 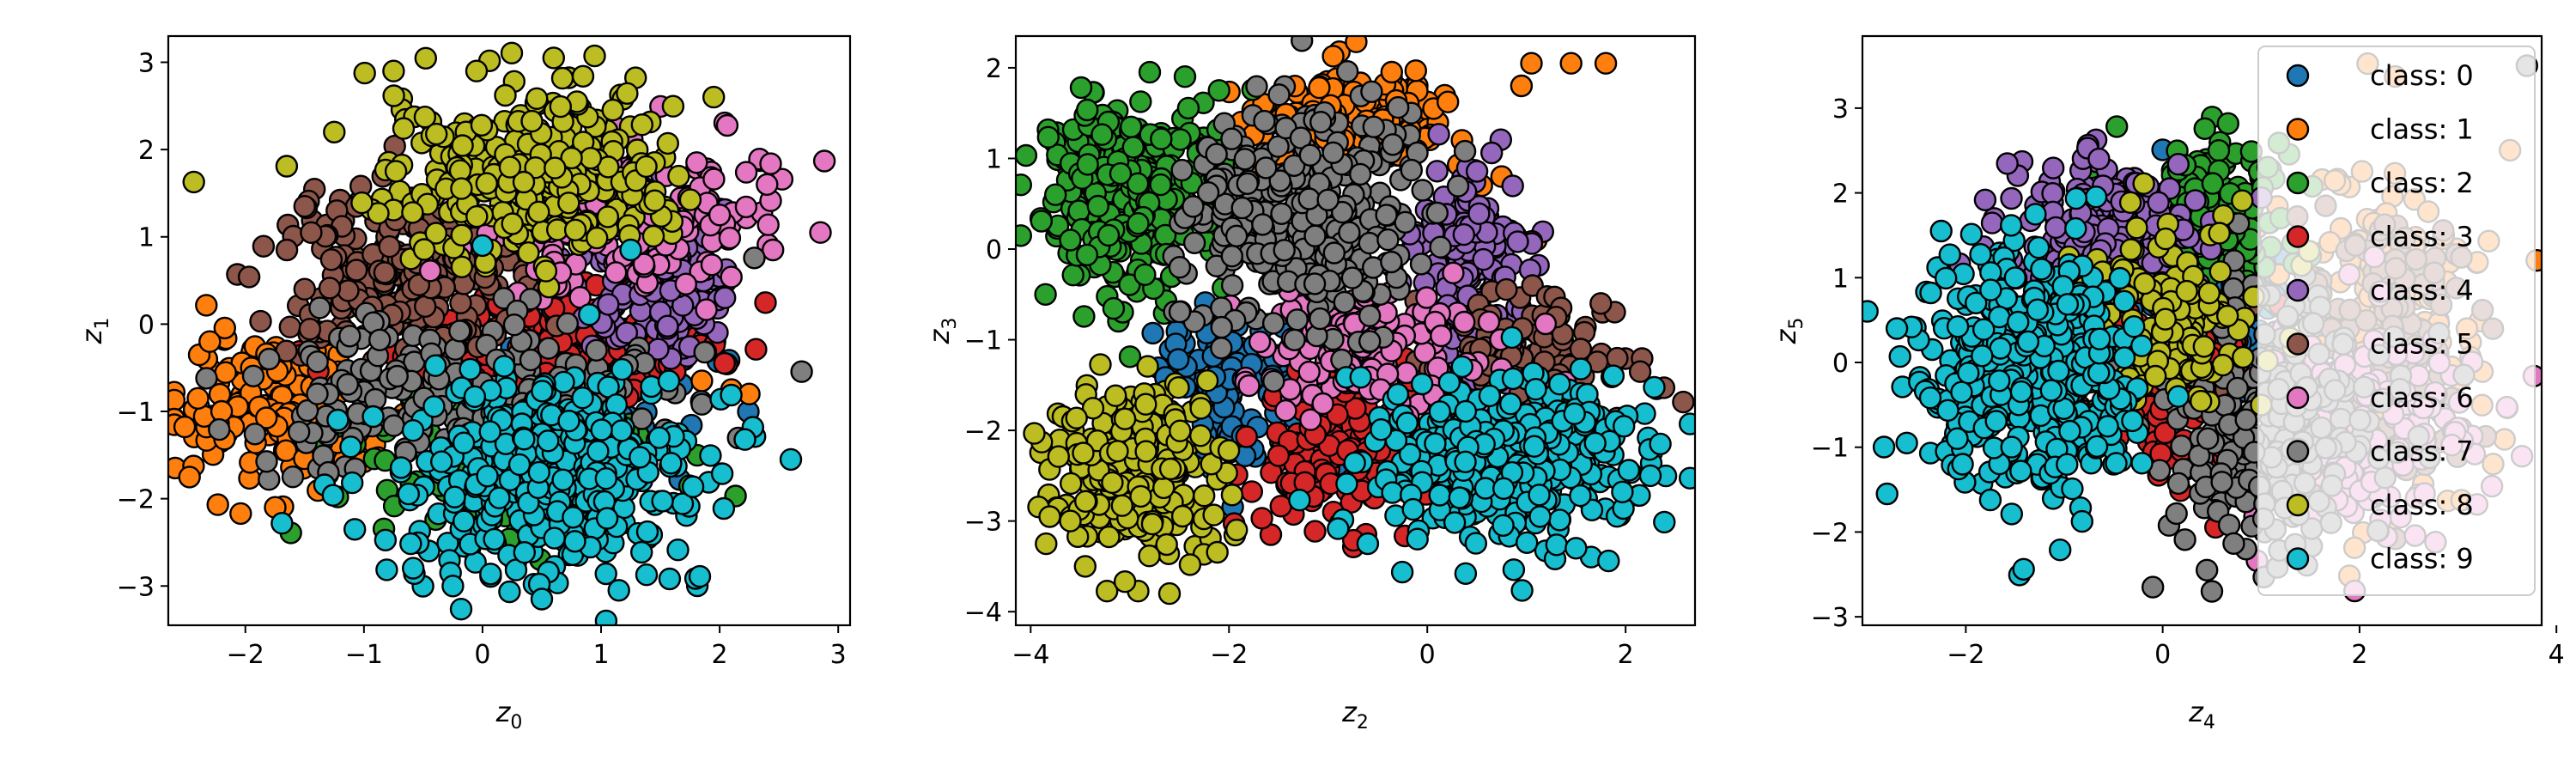 What do you see at coordinates (600, 655) in the screenshot?
I see `x-tick-label: 1` at bounding box center [600, 655].